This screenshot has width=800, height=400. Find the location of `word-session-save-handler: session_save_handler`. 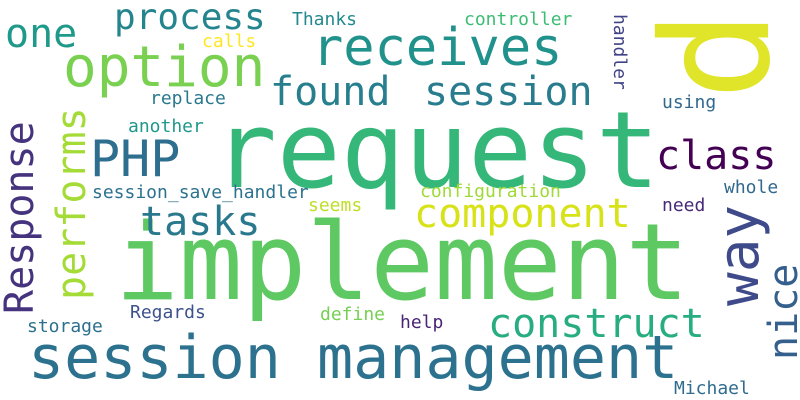

word-session-save-handler: session_save_handler is located at coordinates (200, 192).